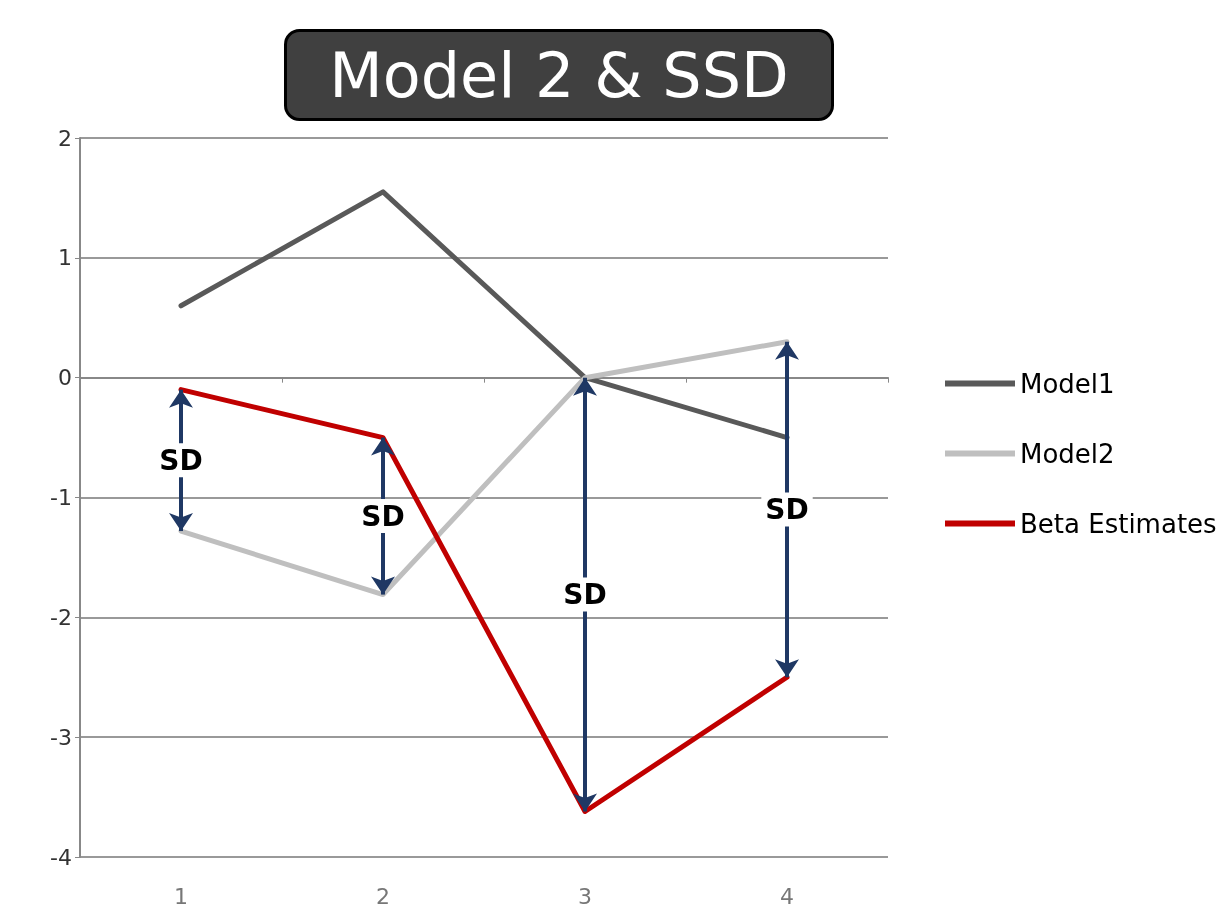  I want to click on y-tick-label: -3, so click(61, 737).